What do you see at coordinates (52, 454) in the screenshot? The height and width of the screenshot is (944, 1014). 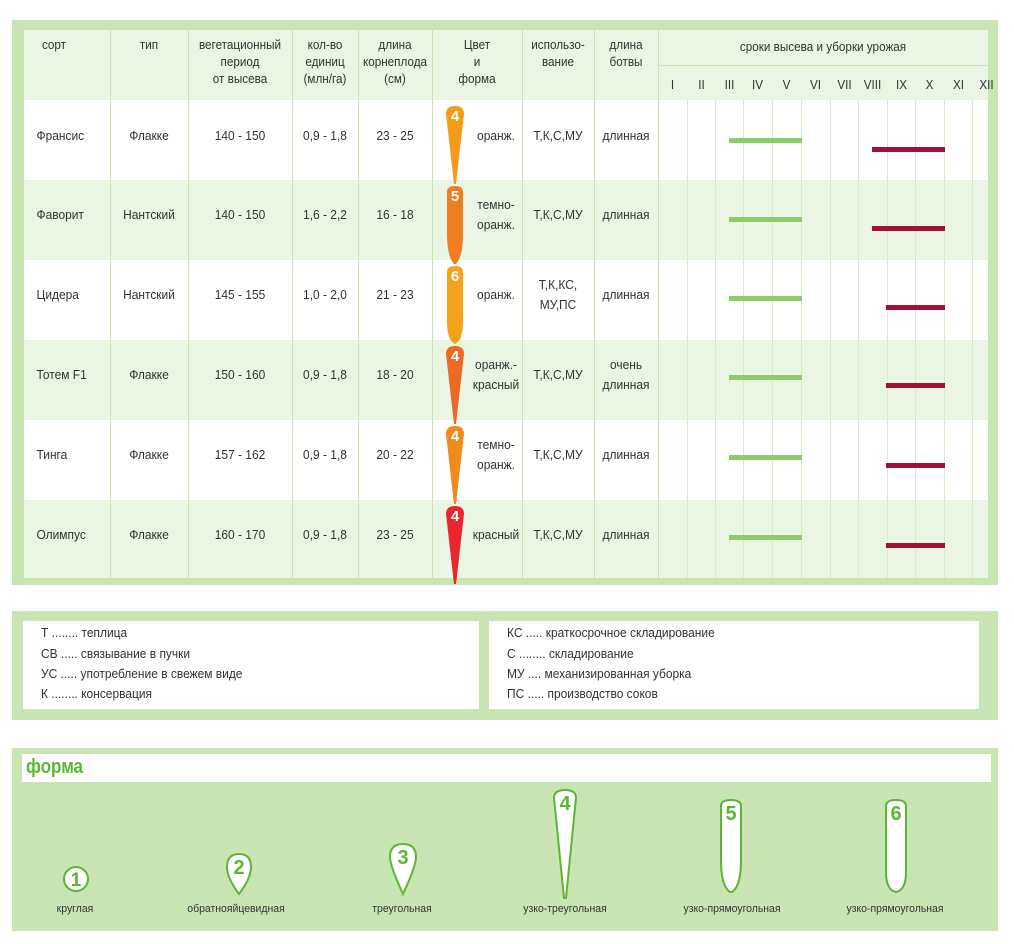 I see `cell-variety: Тинга` at bounding box center [52, 454].